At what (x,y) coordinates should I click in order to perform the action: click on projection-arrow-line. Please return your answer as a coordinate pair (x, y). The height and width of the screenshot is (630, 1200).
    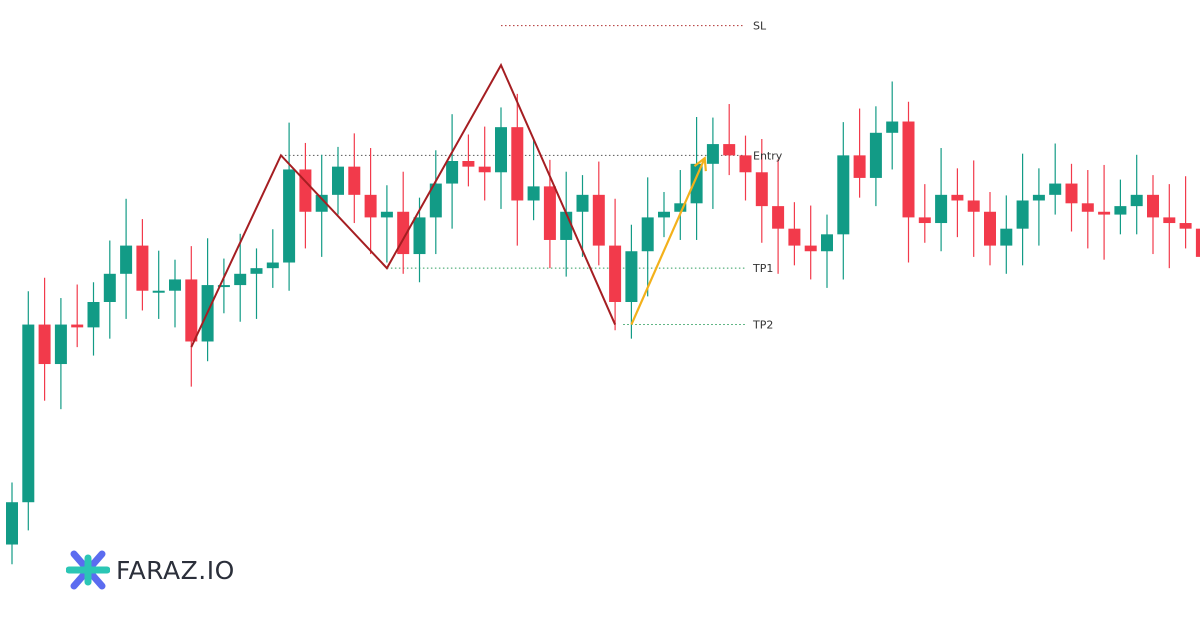
    Looking at the image, I should click on (668, 241).